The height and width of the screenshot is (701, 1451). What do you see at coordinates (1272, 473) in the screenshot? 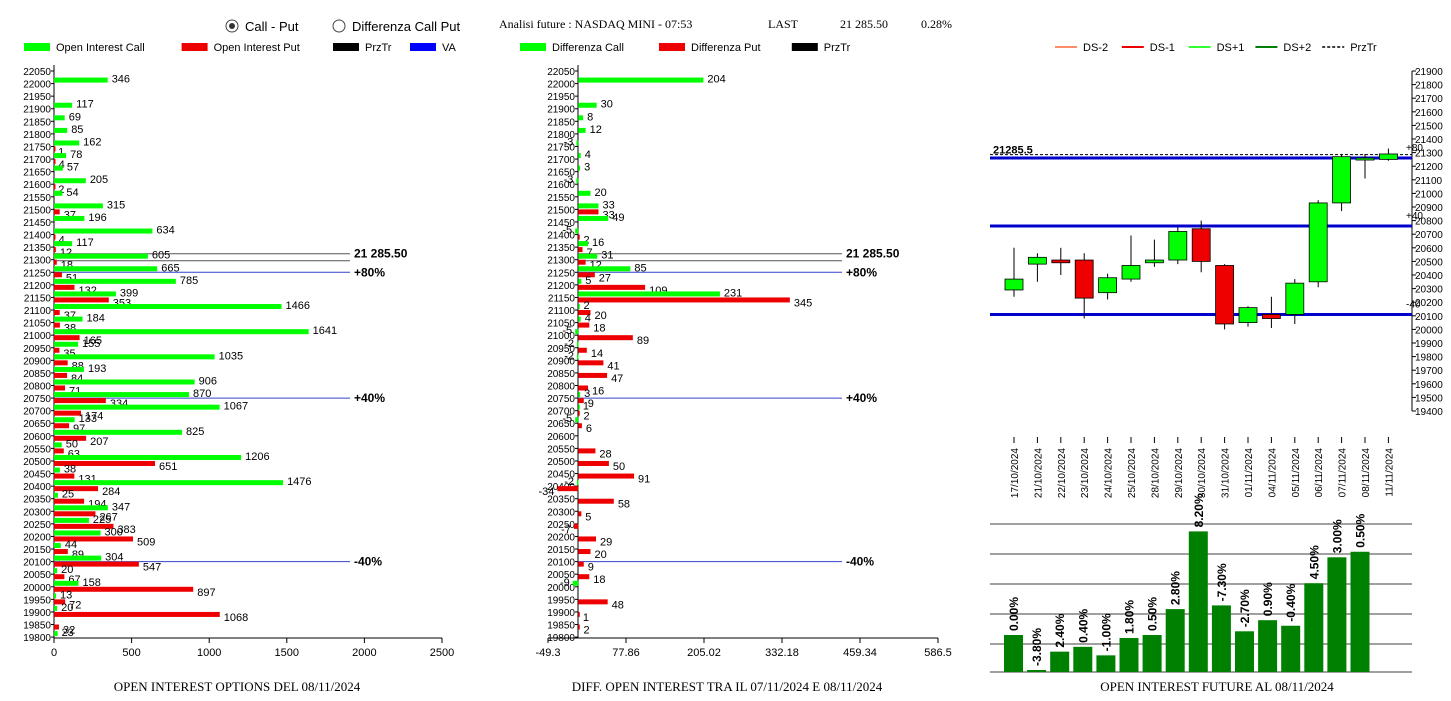
I see `candle-xtick-label: 04/11/2024` at bounding box center [1272, 473].